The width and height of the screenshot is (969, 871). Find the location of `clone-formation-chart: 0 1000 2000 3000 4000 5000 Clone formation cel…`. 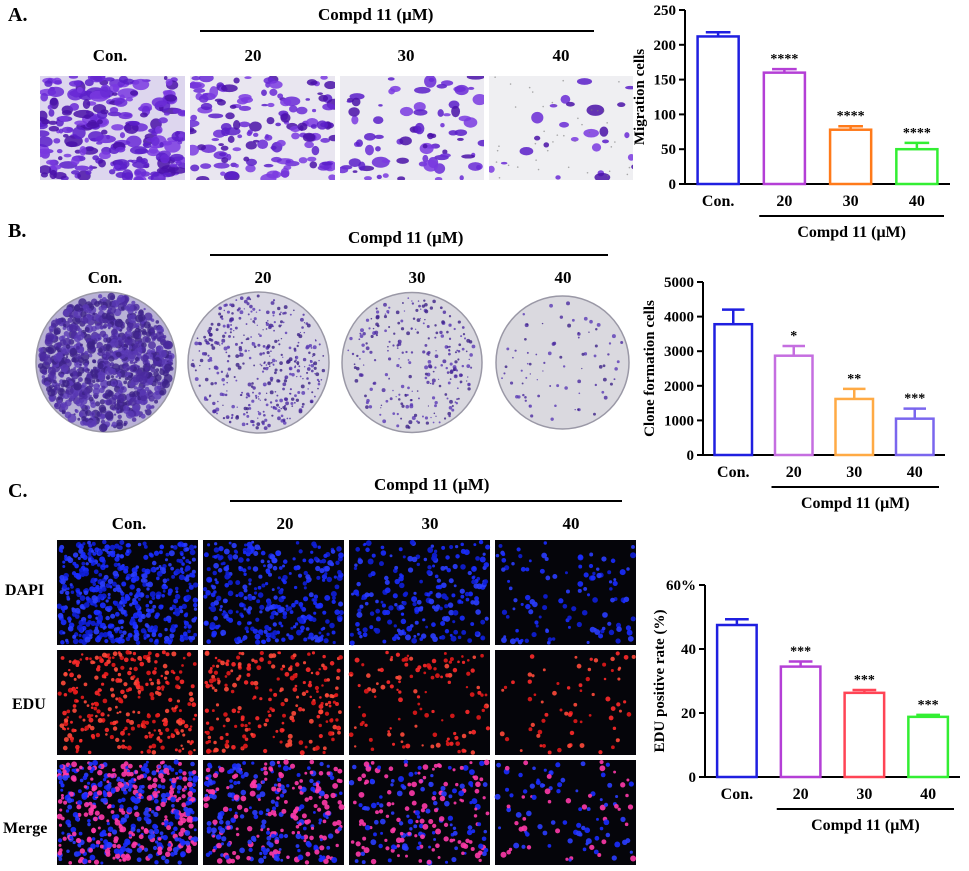

clone-formation-chart: 0 1000 2000 3000 4000 5000 Clone formation cel… is located at coordinates (793, 393).